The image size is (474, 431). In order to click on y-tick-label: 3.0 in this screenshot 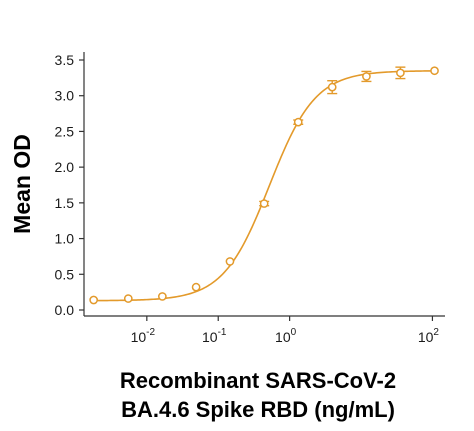, I will do `click(65, 96)`.